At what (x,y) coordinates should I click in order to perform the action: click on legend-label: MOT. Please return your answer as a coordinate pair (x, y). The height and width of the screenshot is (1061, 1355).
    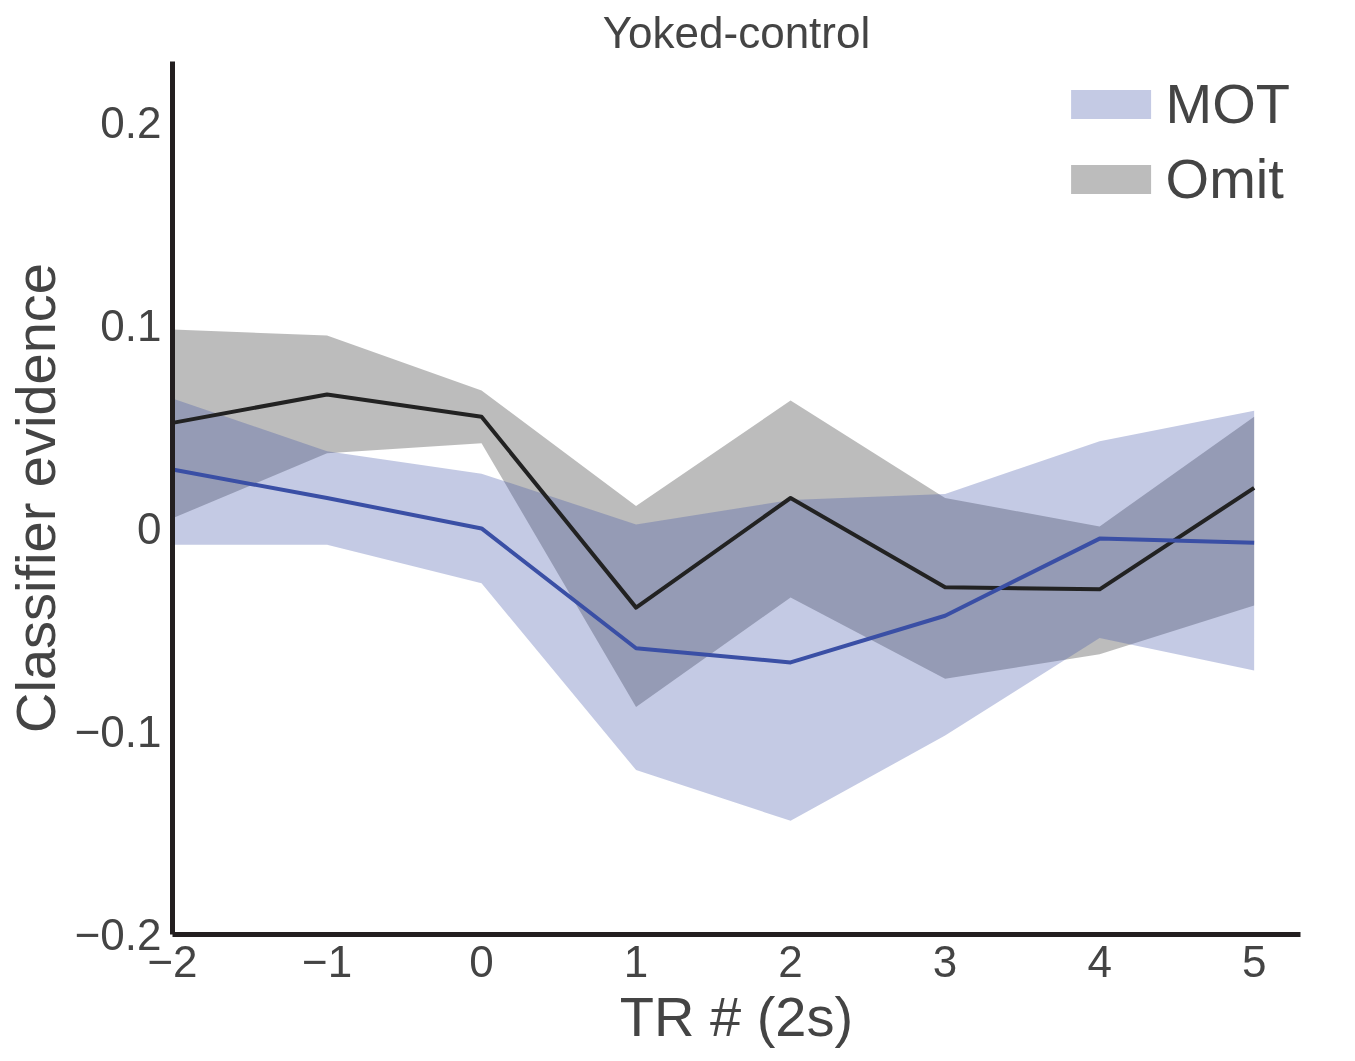
    Looking at the image, I should click on (1227, 103).